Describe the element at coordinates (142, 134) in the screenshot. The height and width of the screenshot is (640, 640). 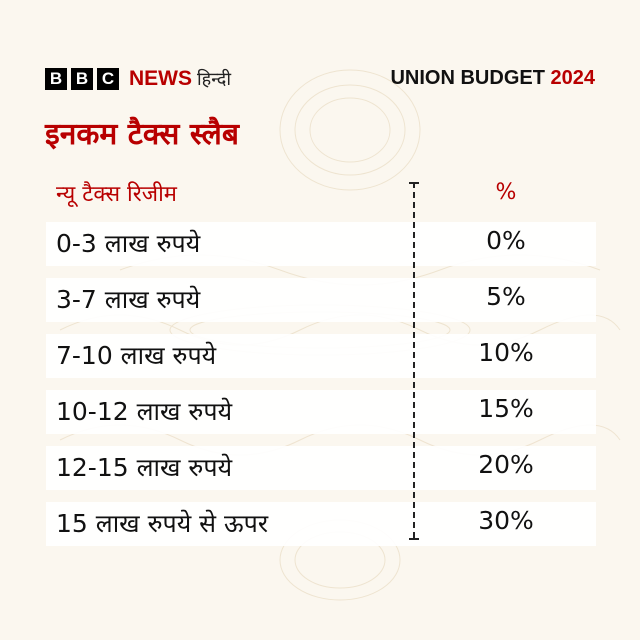
I see `page-title: इनकम टैक्स स्लैब` at that location.